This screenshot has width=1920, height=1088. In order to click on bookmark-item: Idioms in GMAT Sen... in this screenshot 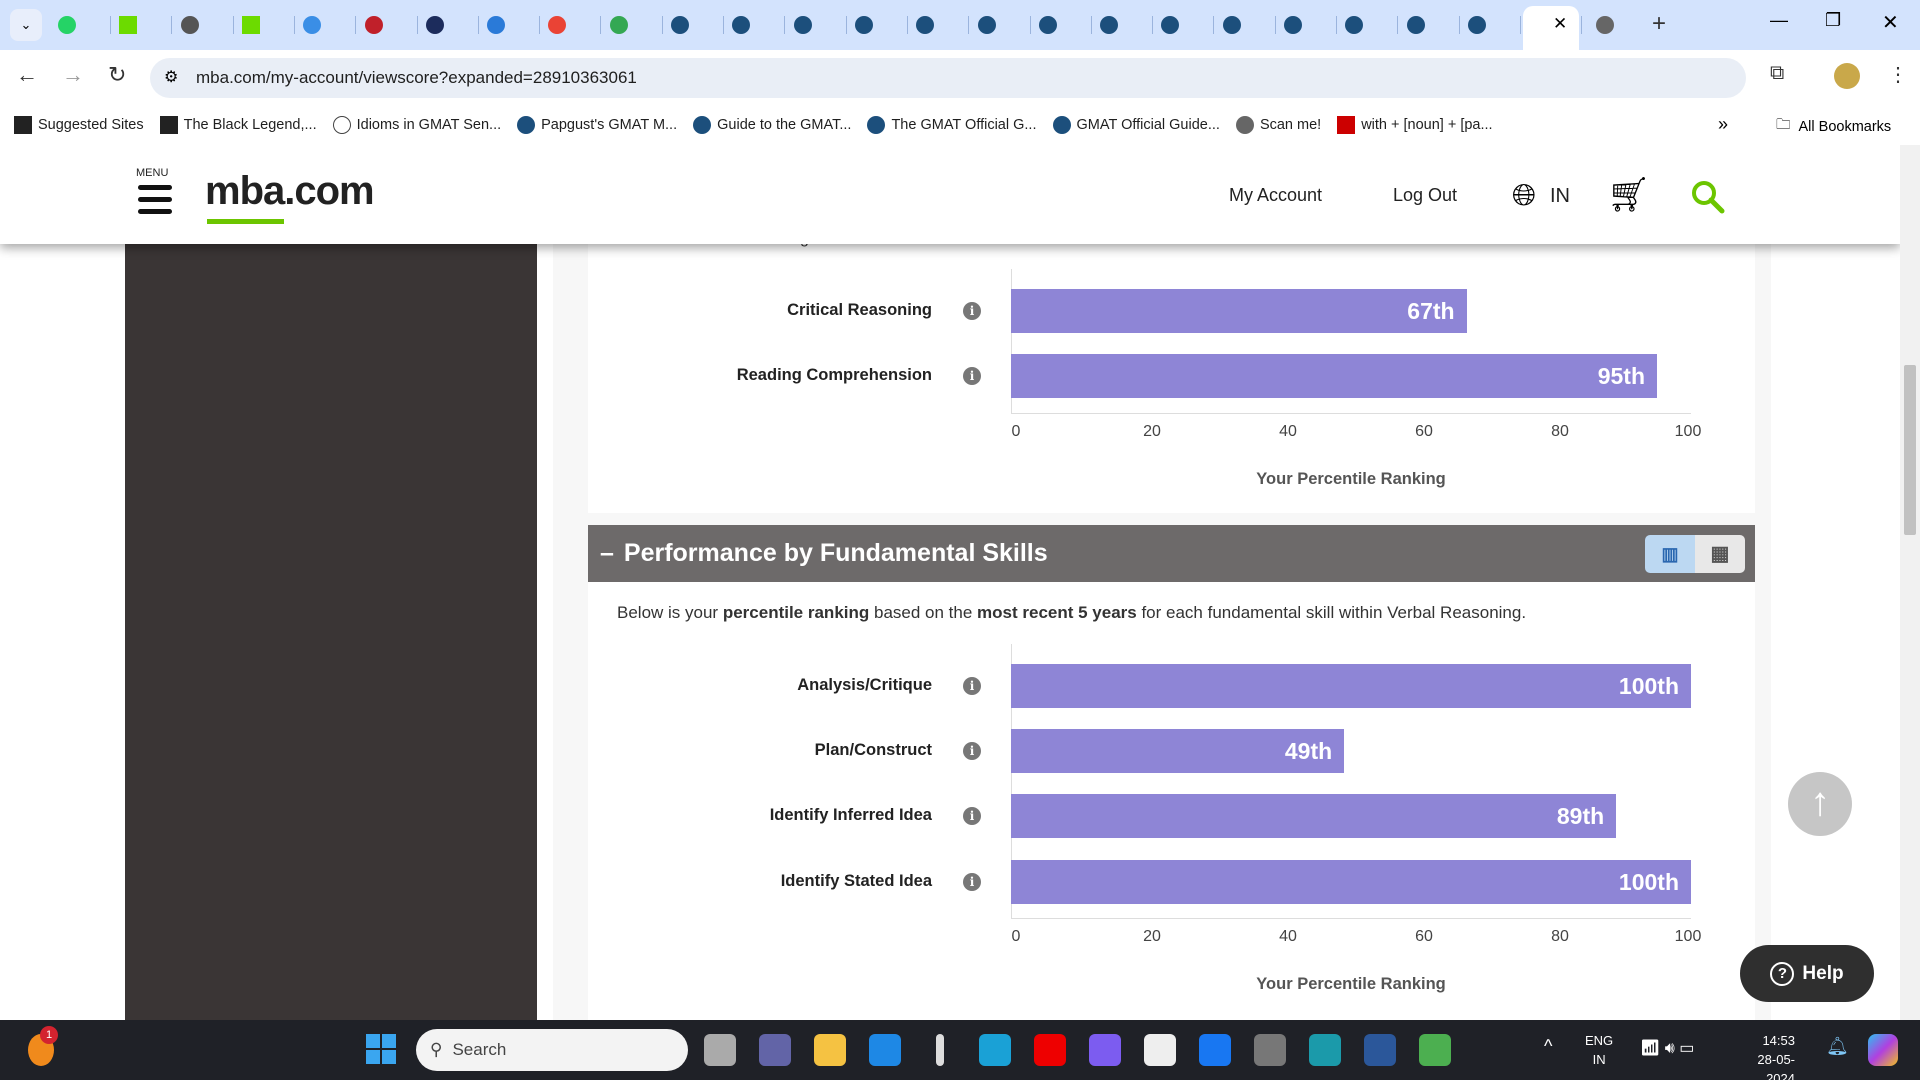, I will do `click(416, 125)`.